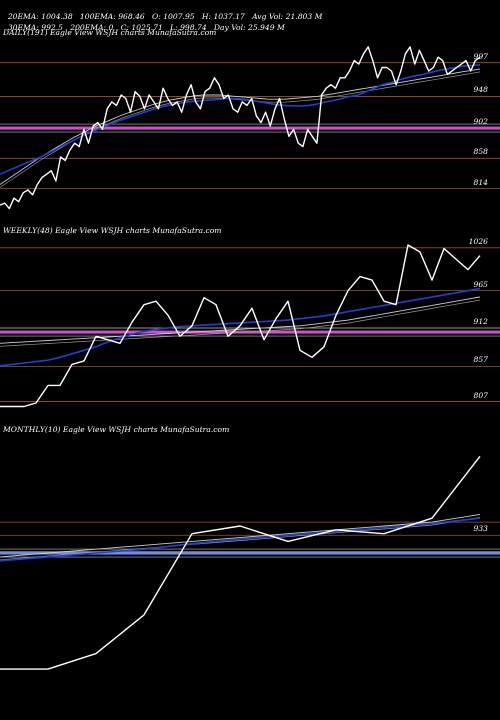 This screenshot has width=500, height=720. Describe the element at coordinates (250, 332) in the screenshot. I see `weekly-highlight-band` at that location.